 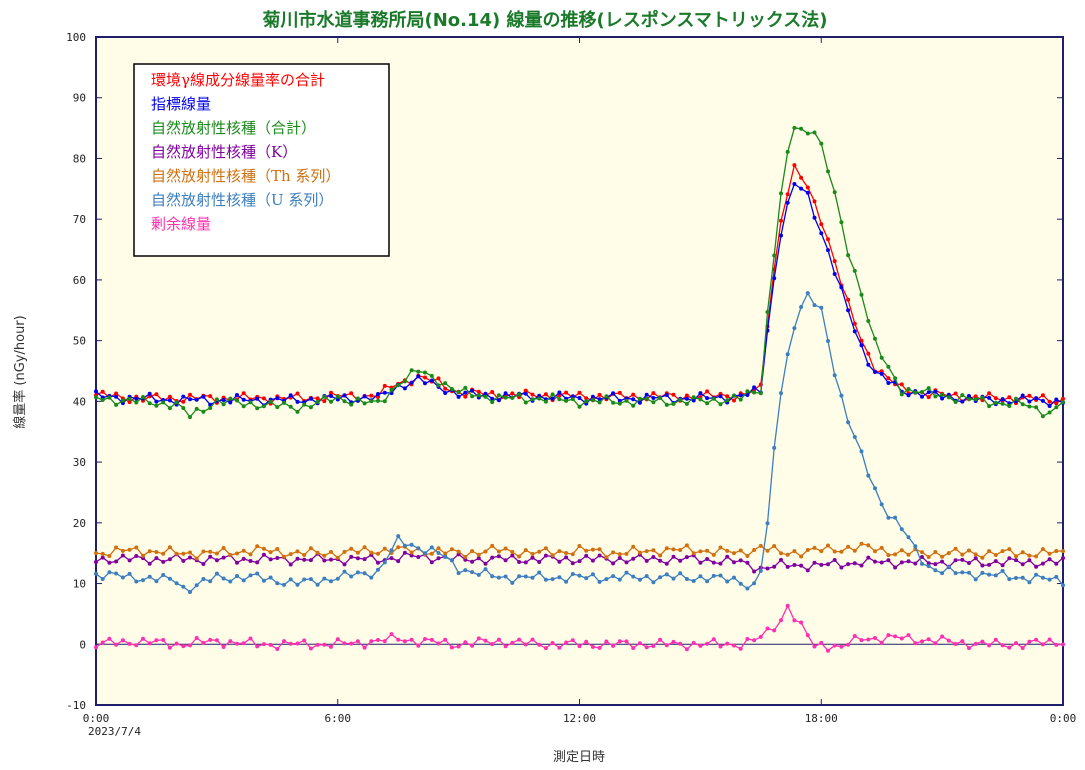 What do you see at coordinates (82, 644) in the screenshot?
I see `y-tick-label: 0` at bounding box center [82, 644].